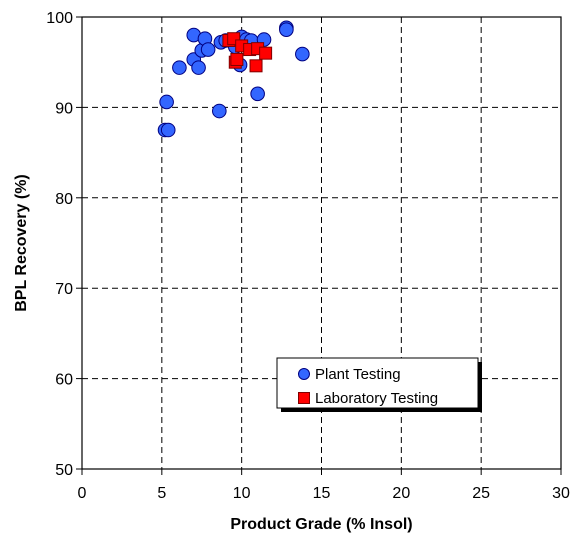 The width and height of the screenshot is (579, 536). Describe the element at coordinates (59, 18) in the screenshot. I see `y-tick-label: 100` at that location.